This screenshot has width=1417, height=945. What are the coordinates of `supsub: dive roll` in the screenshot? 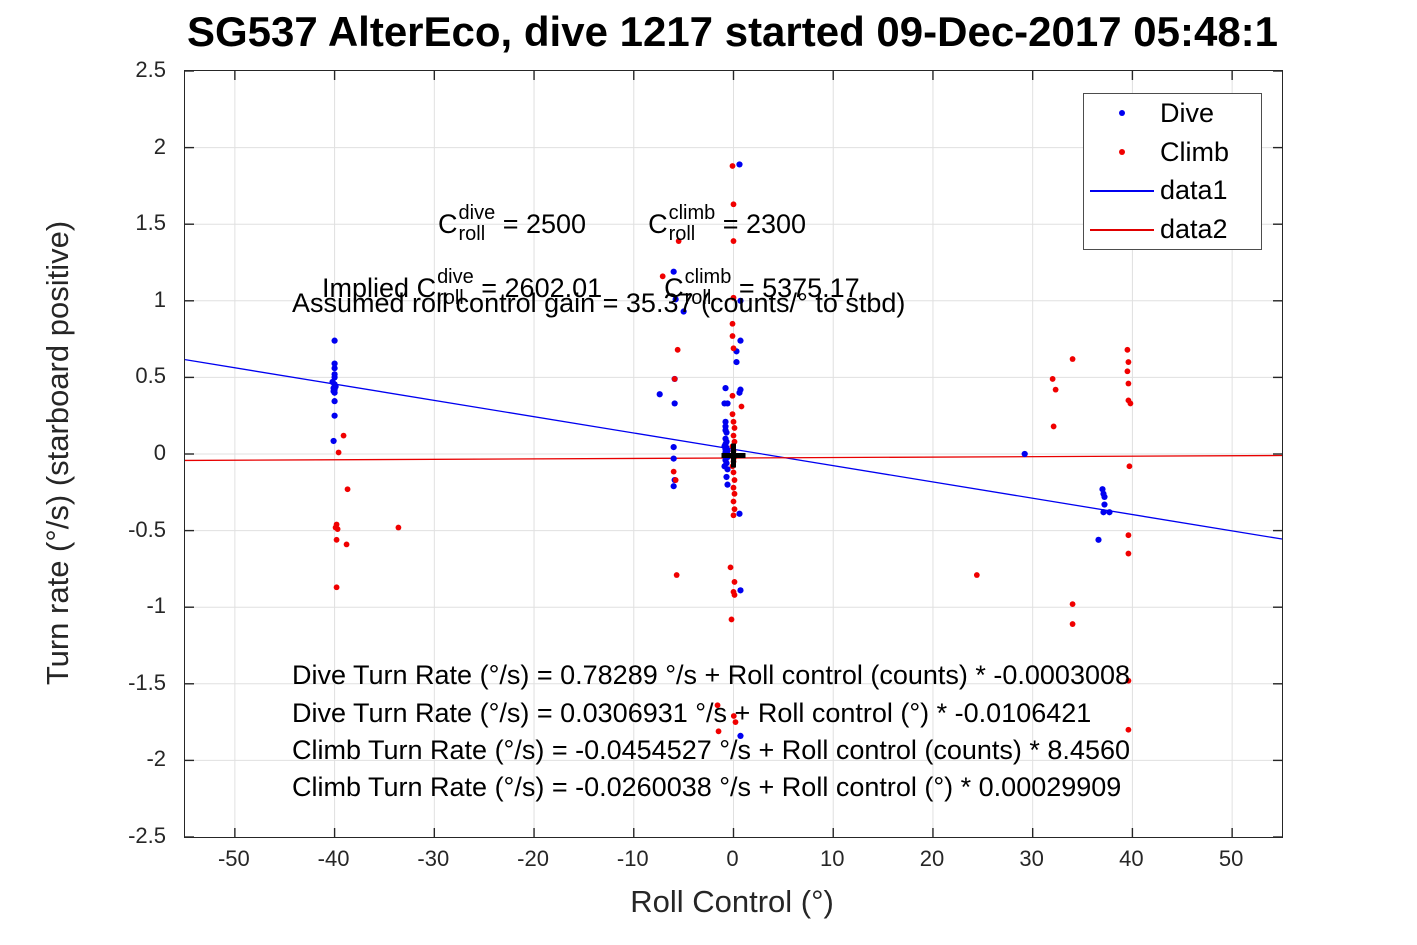 It's located at (477, 224).